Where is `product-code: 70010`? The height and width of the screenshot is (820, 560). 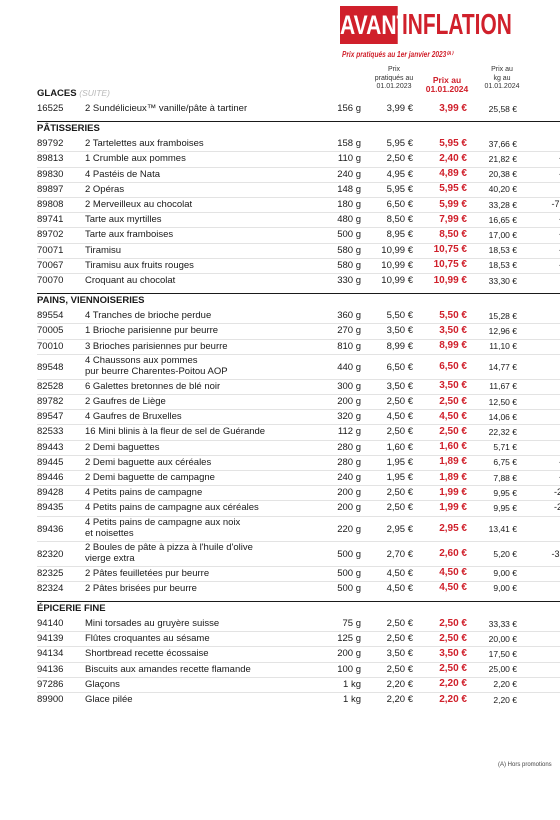 product-code: 70010 is located at coordinates (50, 346).